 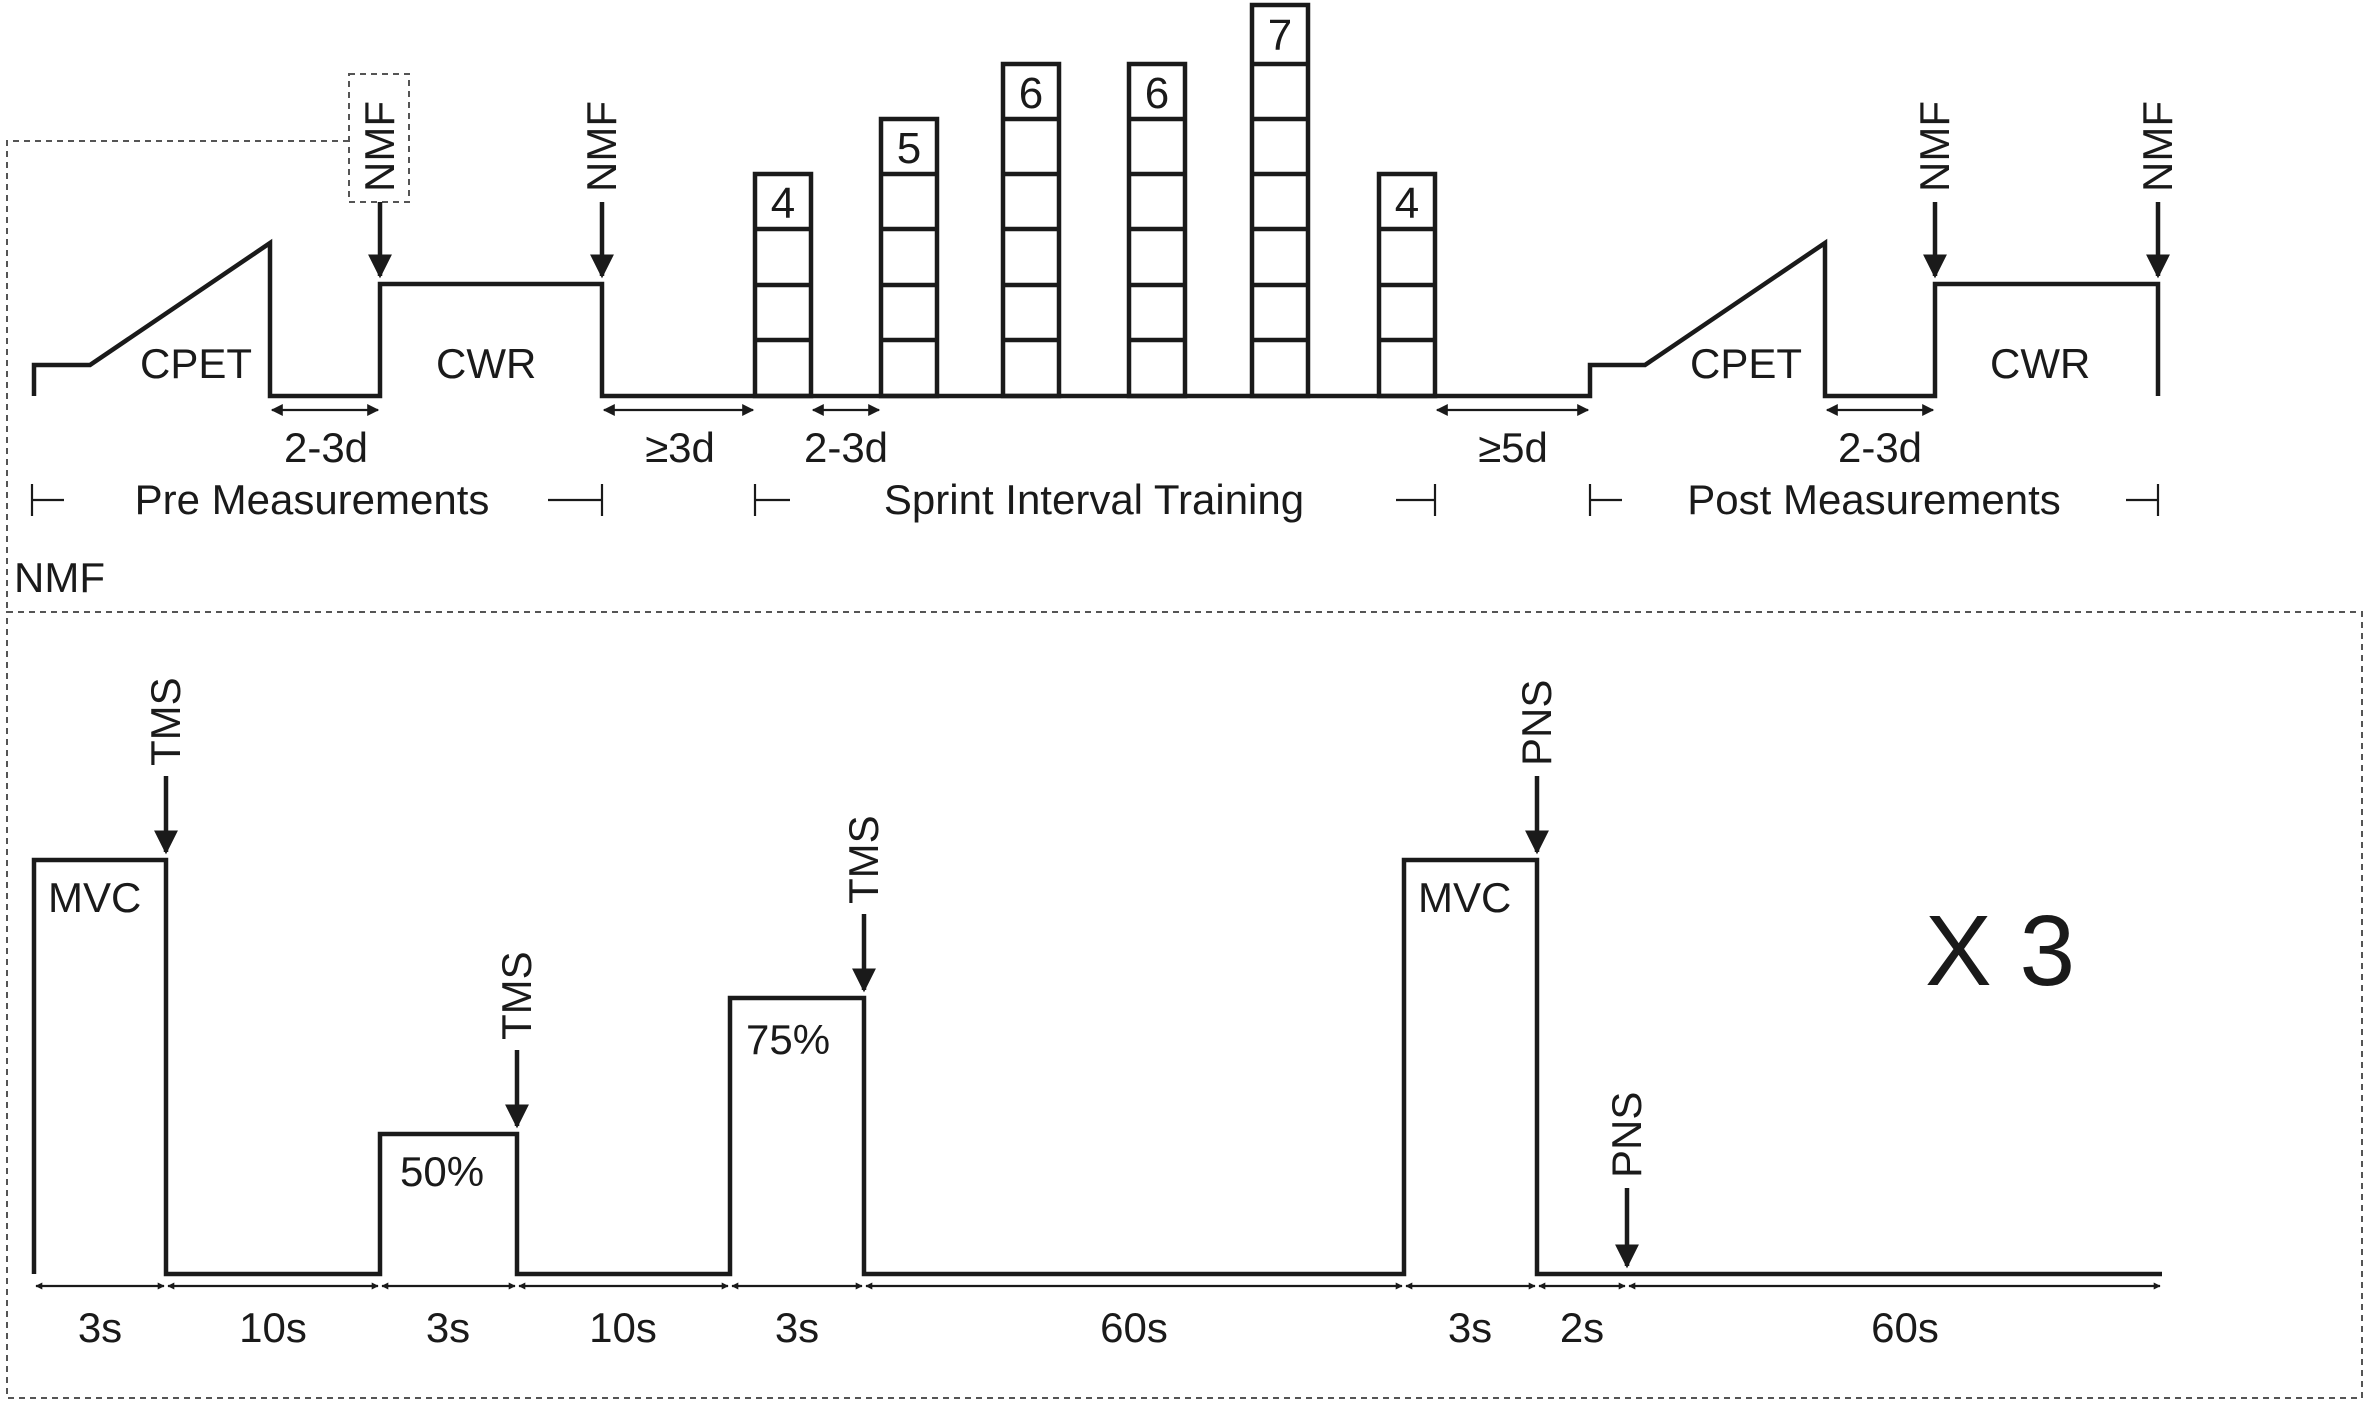 What do you see at coordinates (1280, 35) in the screenshot?
I see `sprint-count-5: 7` at bounding box center [1280, 35].